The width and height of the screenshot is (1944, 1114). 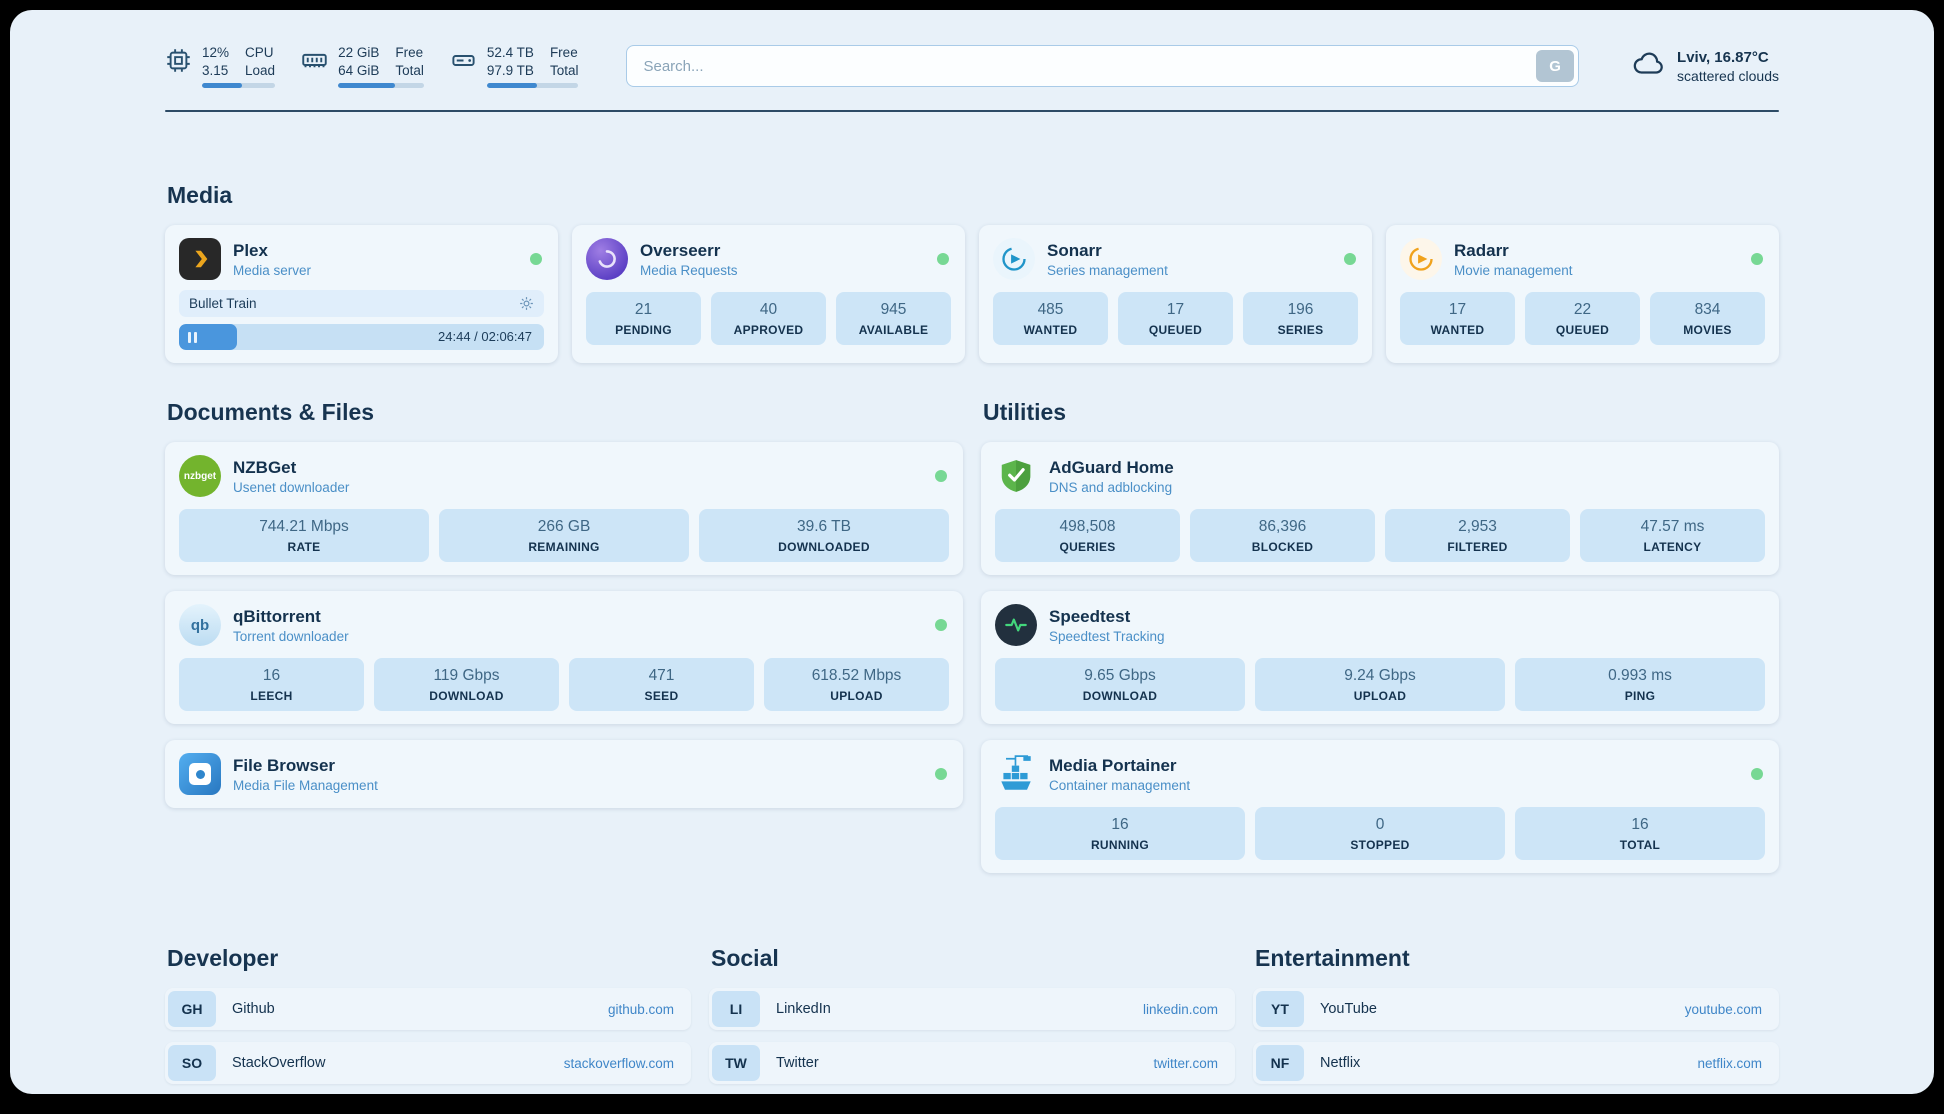 I want to click on stat-movies: 834 MOVIES, so click(x=1707, y=319).